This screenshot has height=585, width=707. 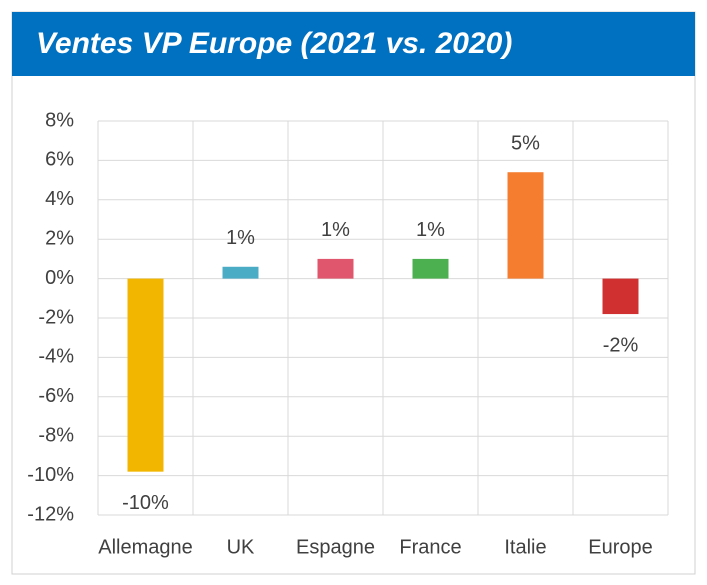 I want to click on y-tick-label: -10%, so click(x=50, y=475).